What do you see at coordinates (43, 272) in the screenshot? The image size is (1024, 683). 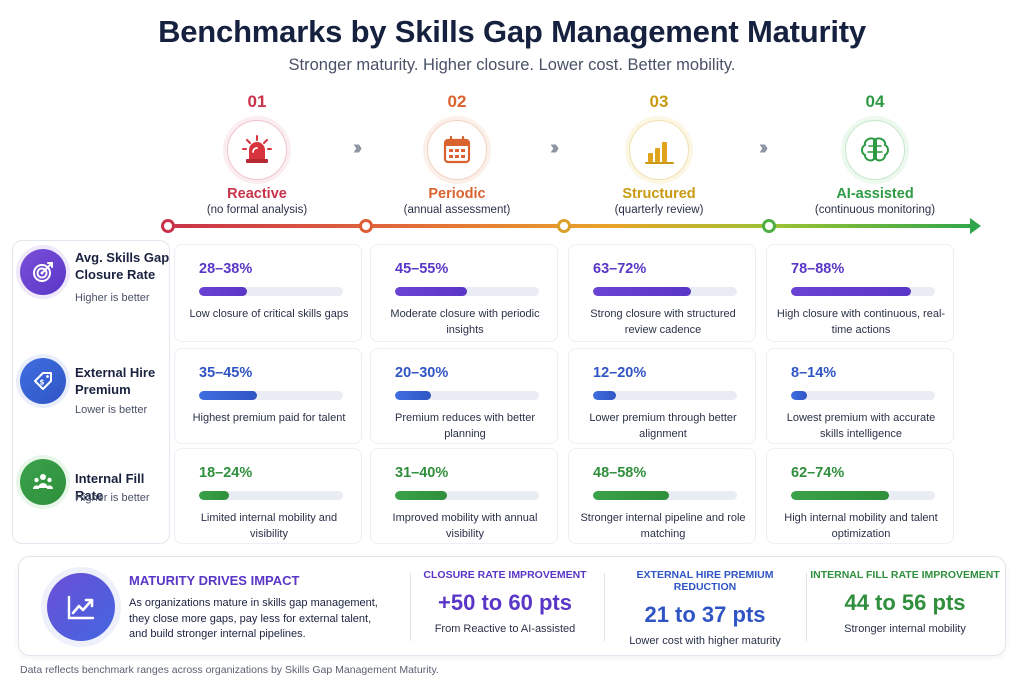 I see `target-icon` at bounding box center [43, 272].